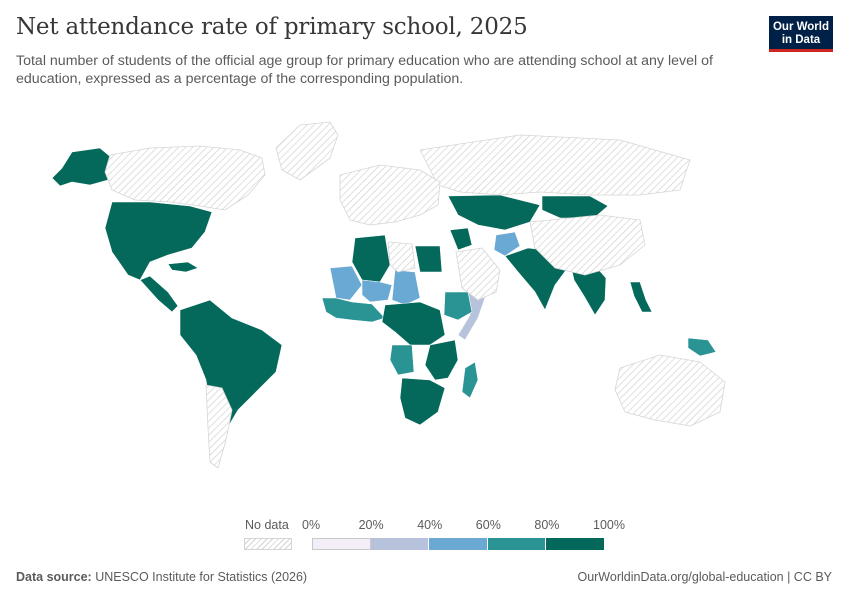 Image resolution: width=850 pixels, height=600 pixels. Describe the element at coordinates (371, 525) in the screenshot. I see `legend-tick-label: 20%` at that location.